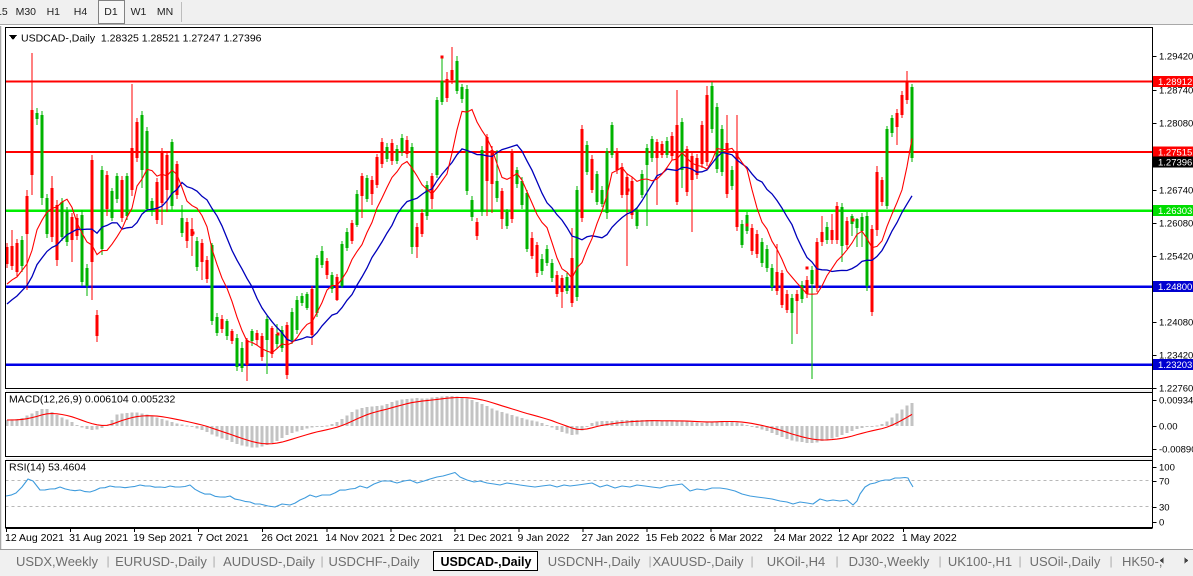 Image resolution: width=1193 pixels, height=576 pixels. Describe the element at coordinates (1168, 427) in the screenshot. I see `svg-text: 0.00` at that location.